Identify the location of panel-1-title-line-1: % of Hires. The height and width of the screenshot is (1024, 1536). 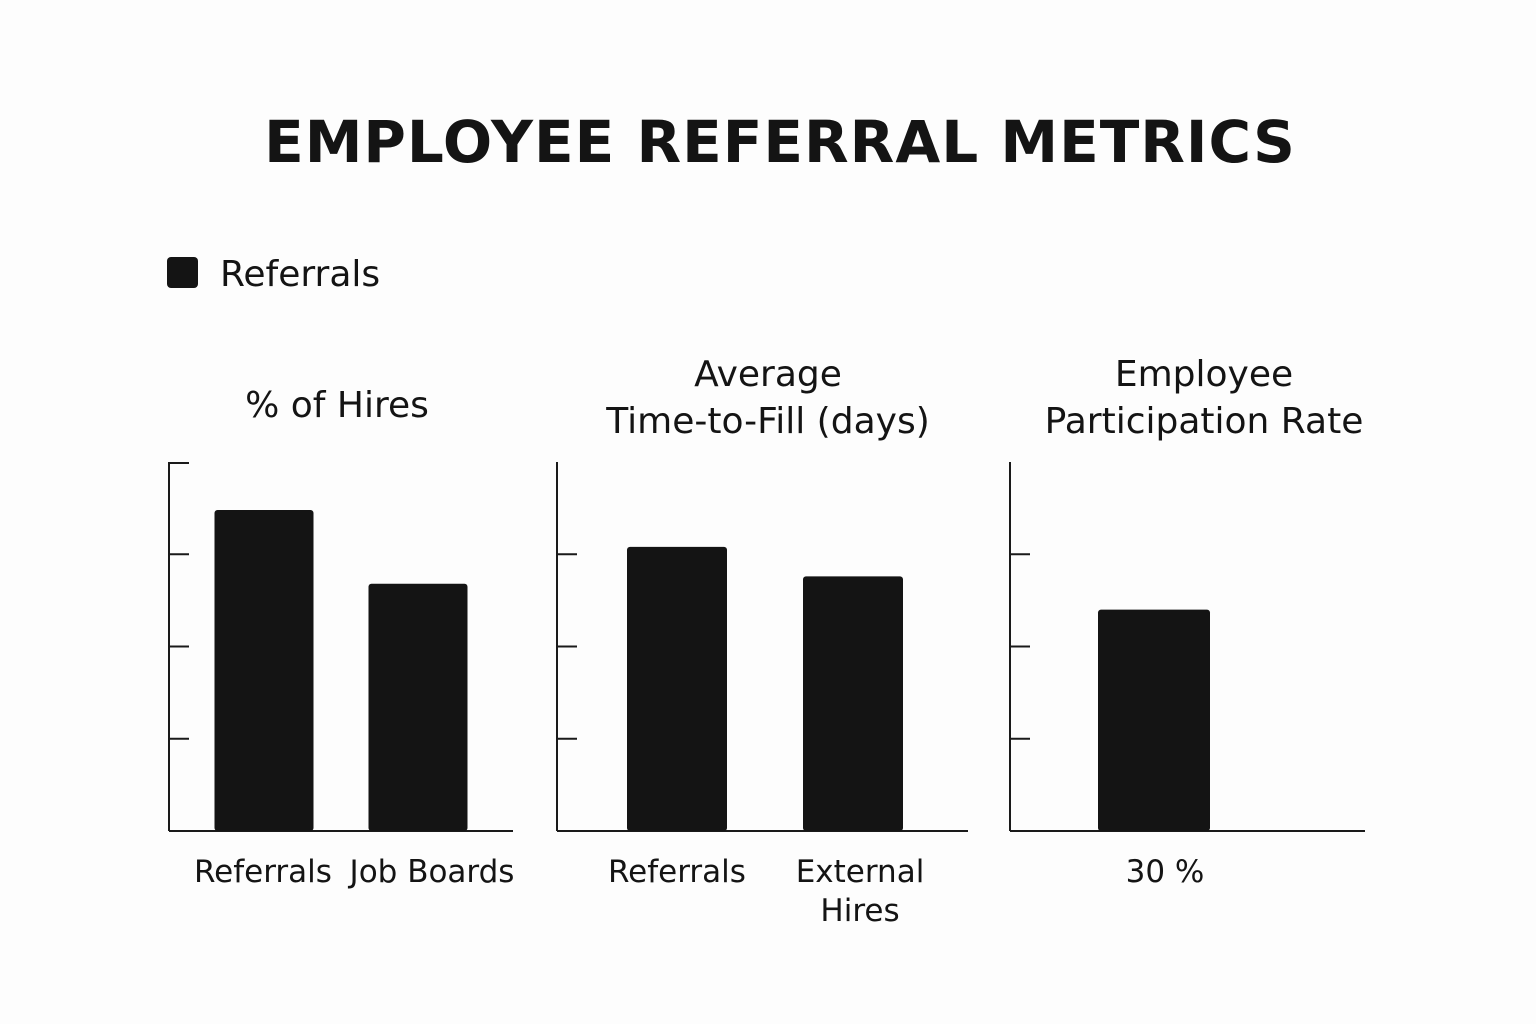
(337, 405).